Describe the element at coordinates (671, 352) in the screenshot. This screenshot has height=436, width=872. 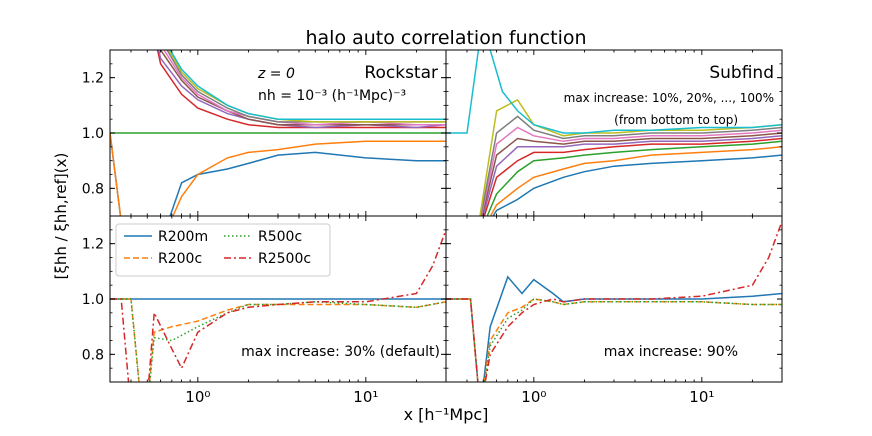
I see `max-increase-90-note: max increase: 90%` at that location.